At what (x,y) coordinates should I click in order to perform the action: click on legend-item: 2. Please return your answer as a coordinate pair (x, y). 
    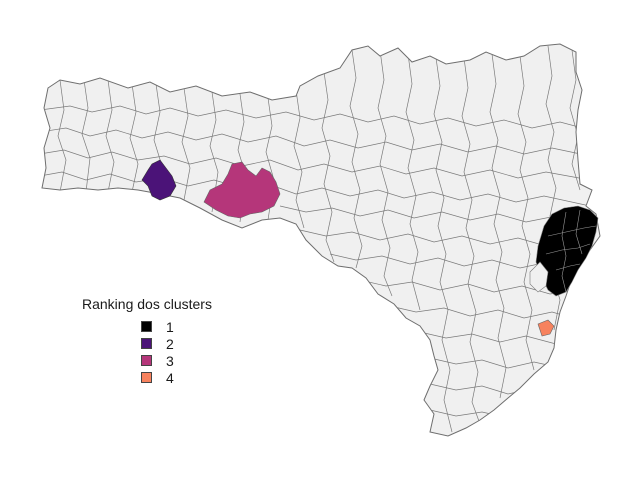
    Looking at the image, I should click on (176, 343).